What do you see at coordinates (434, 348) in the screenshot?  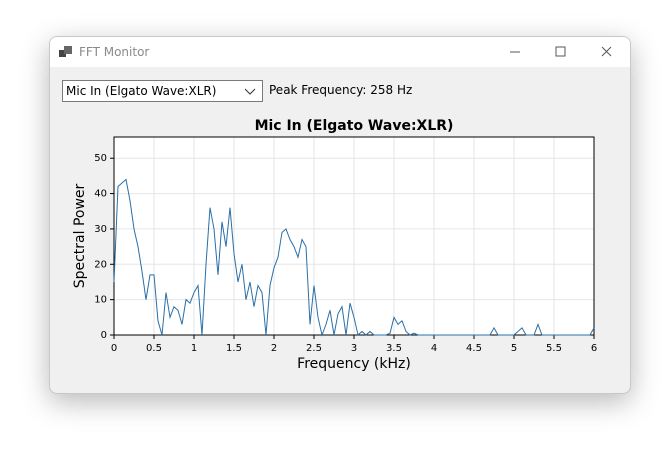 I see `x-tick-label: 4` at bounding box center [434, 348].